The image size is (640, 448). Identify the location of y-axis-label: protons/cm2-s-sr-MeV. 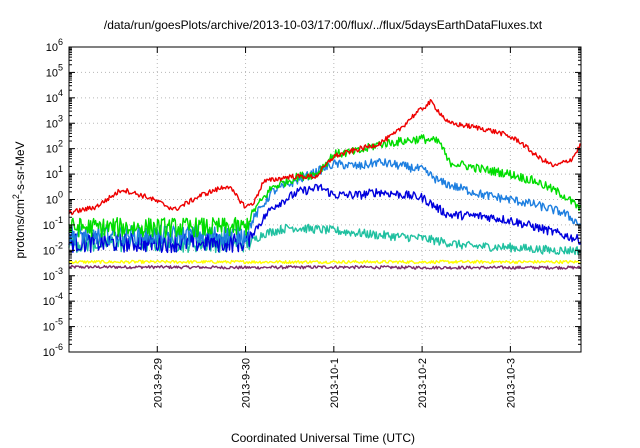
(19, 199).